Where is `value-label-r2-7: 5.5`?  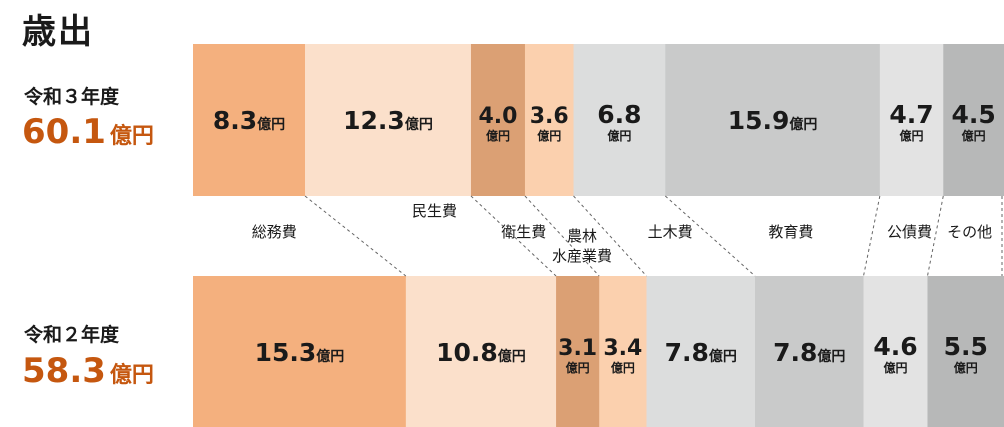
value-label-r2-7: 5.5 is located at coordinates (966, 346).